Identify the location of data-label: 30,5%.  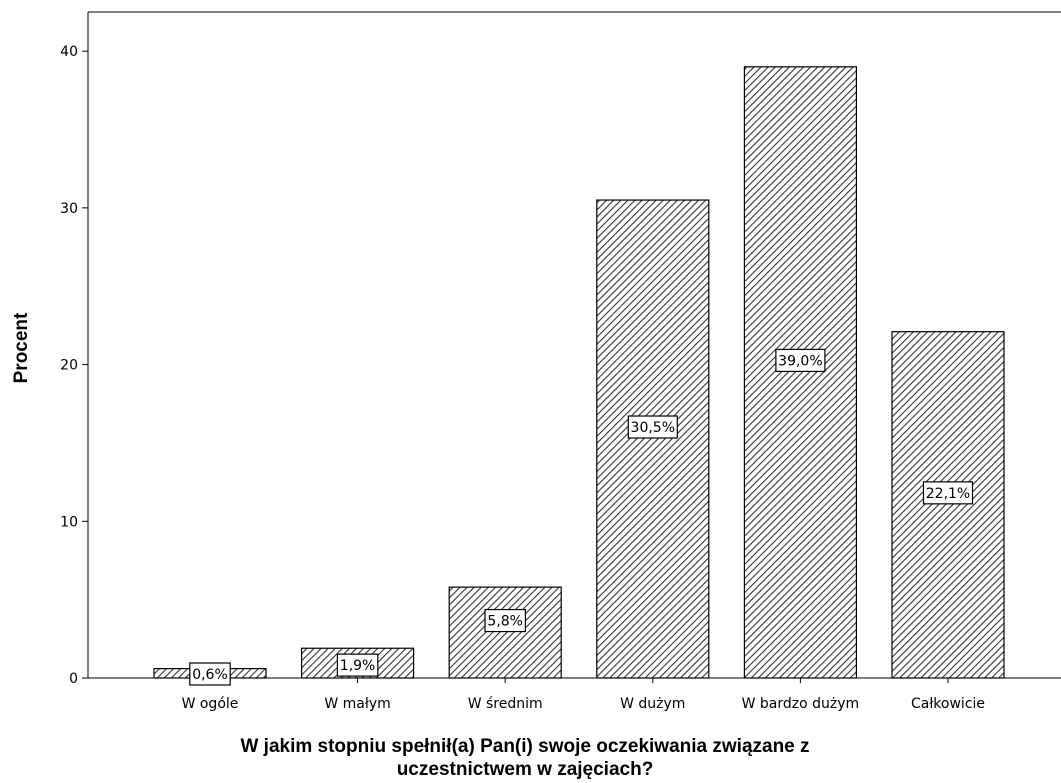
(652, 427).